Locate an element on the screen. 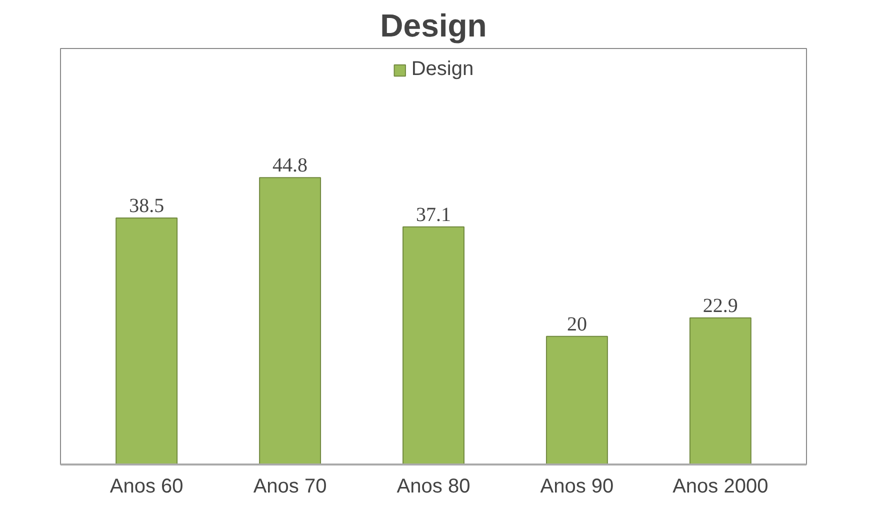  data-label: 44.8 is located at coordinates (290, 165).